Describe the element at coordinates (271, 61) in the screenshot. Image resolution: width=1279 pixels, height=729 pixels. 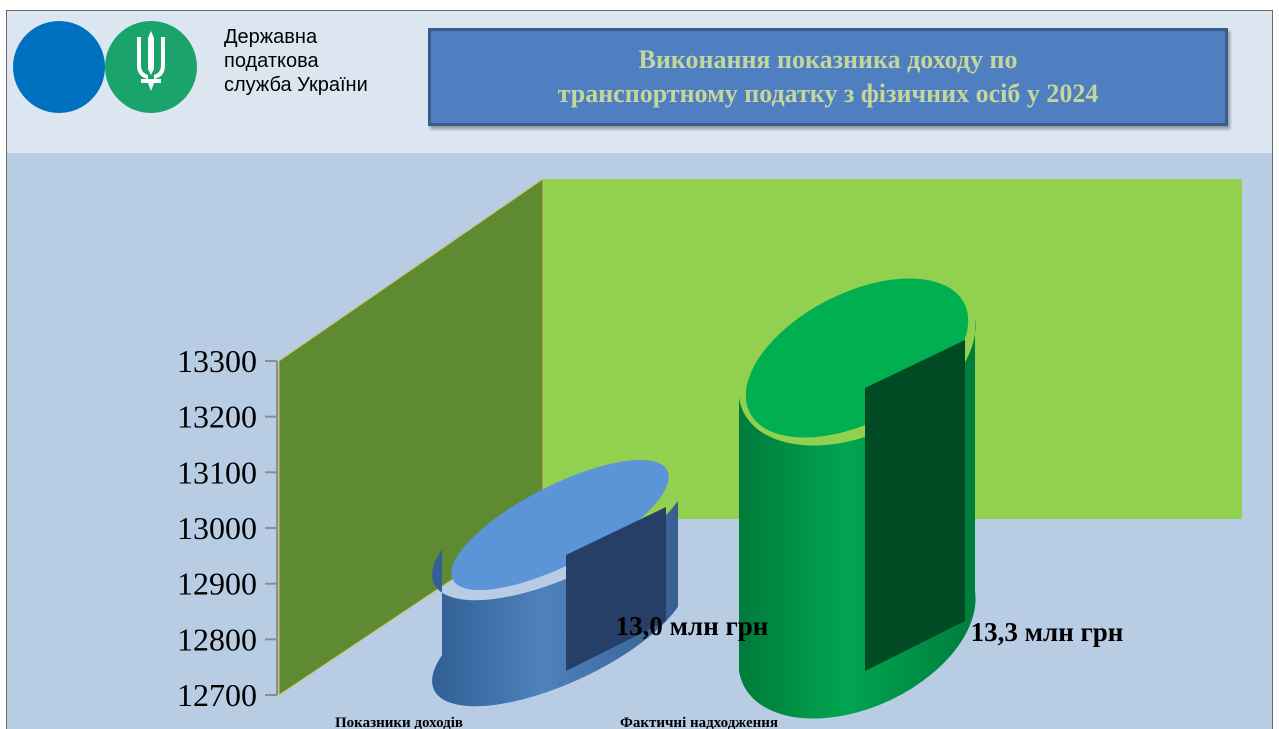
I see `org-name-line: податкова` at that location.